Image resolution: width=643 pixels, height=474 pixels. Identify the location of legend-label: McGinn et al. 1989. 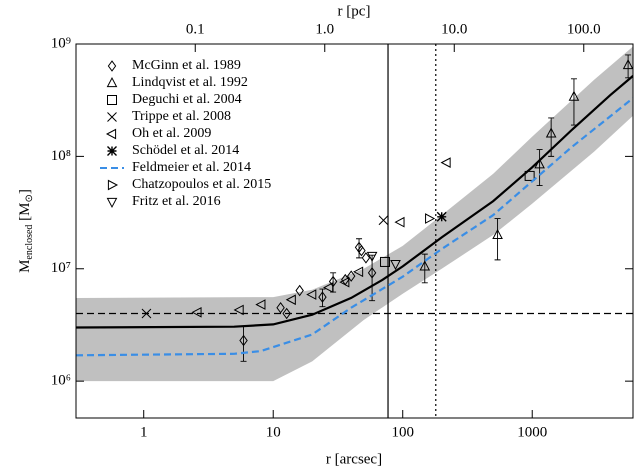
(186, 65).